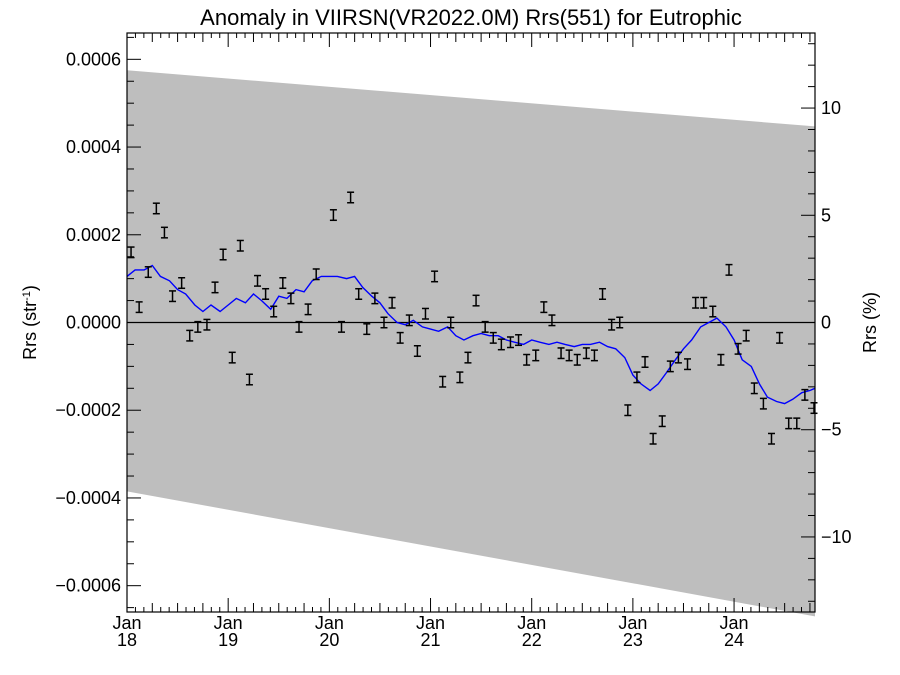 This screenshot has height=675, width=900. Describe the element at coordinates (30, 330) in the screenshot. I see `y-axis-label-left-main: Rrs (str` at that location.